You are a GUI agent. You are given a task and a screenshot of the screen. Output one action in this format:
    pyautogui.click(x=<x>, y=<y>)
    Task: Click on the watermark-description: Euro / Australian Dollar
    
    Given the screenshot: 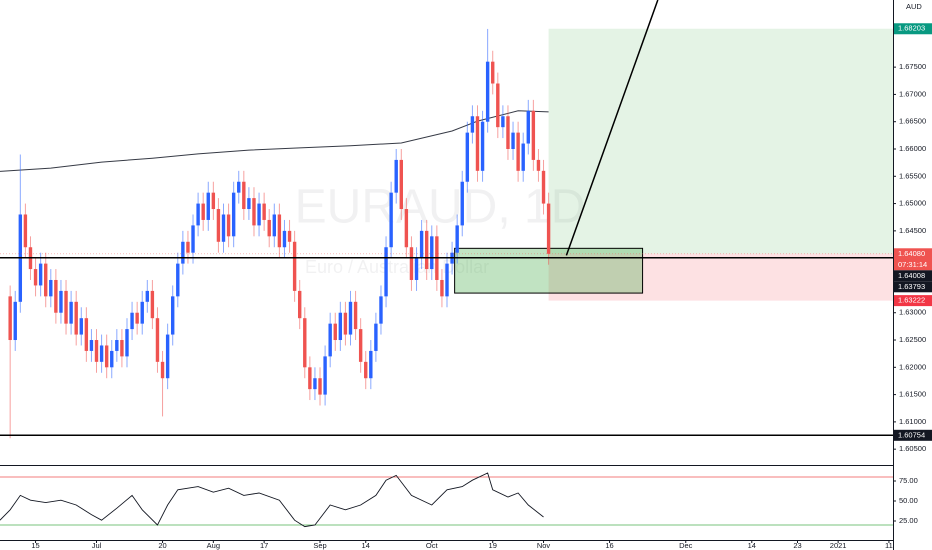 What is the action you would take?
    pyautogui.click(x=397, y=267)
    